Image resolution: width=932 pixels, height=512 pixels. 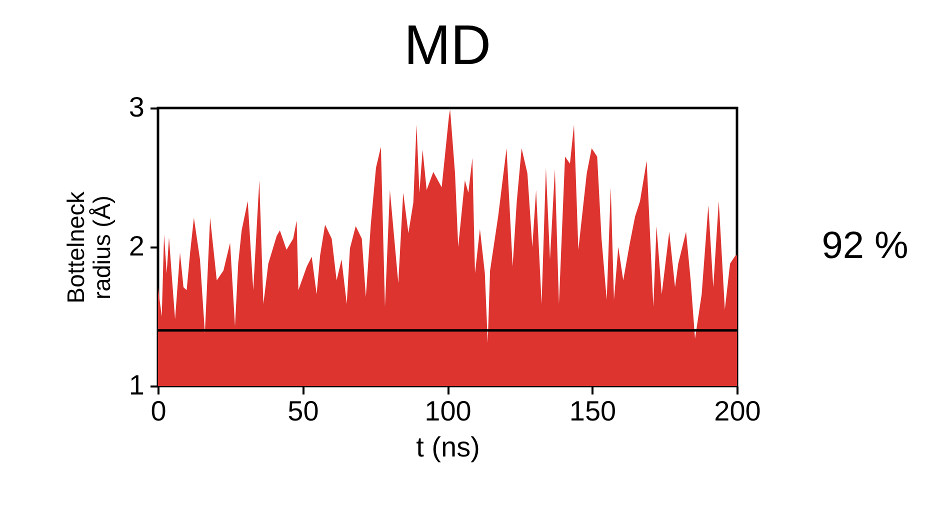 I want to click on x-tick-label: 200, so click(x=737, y=411).